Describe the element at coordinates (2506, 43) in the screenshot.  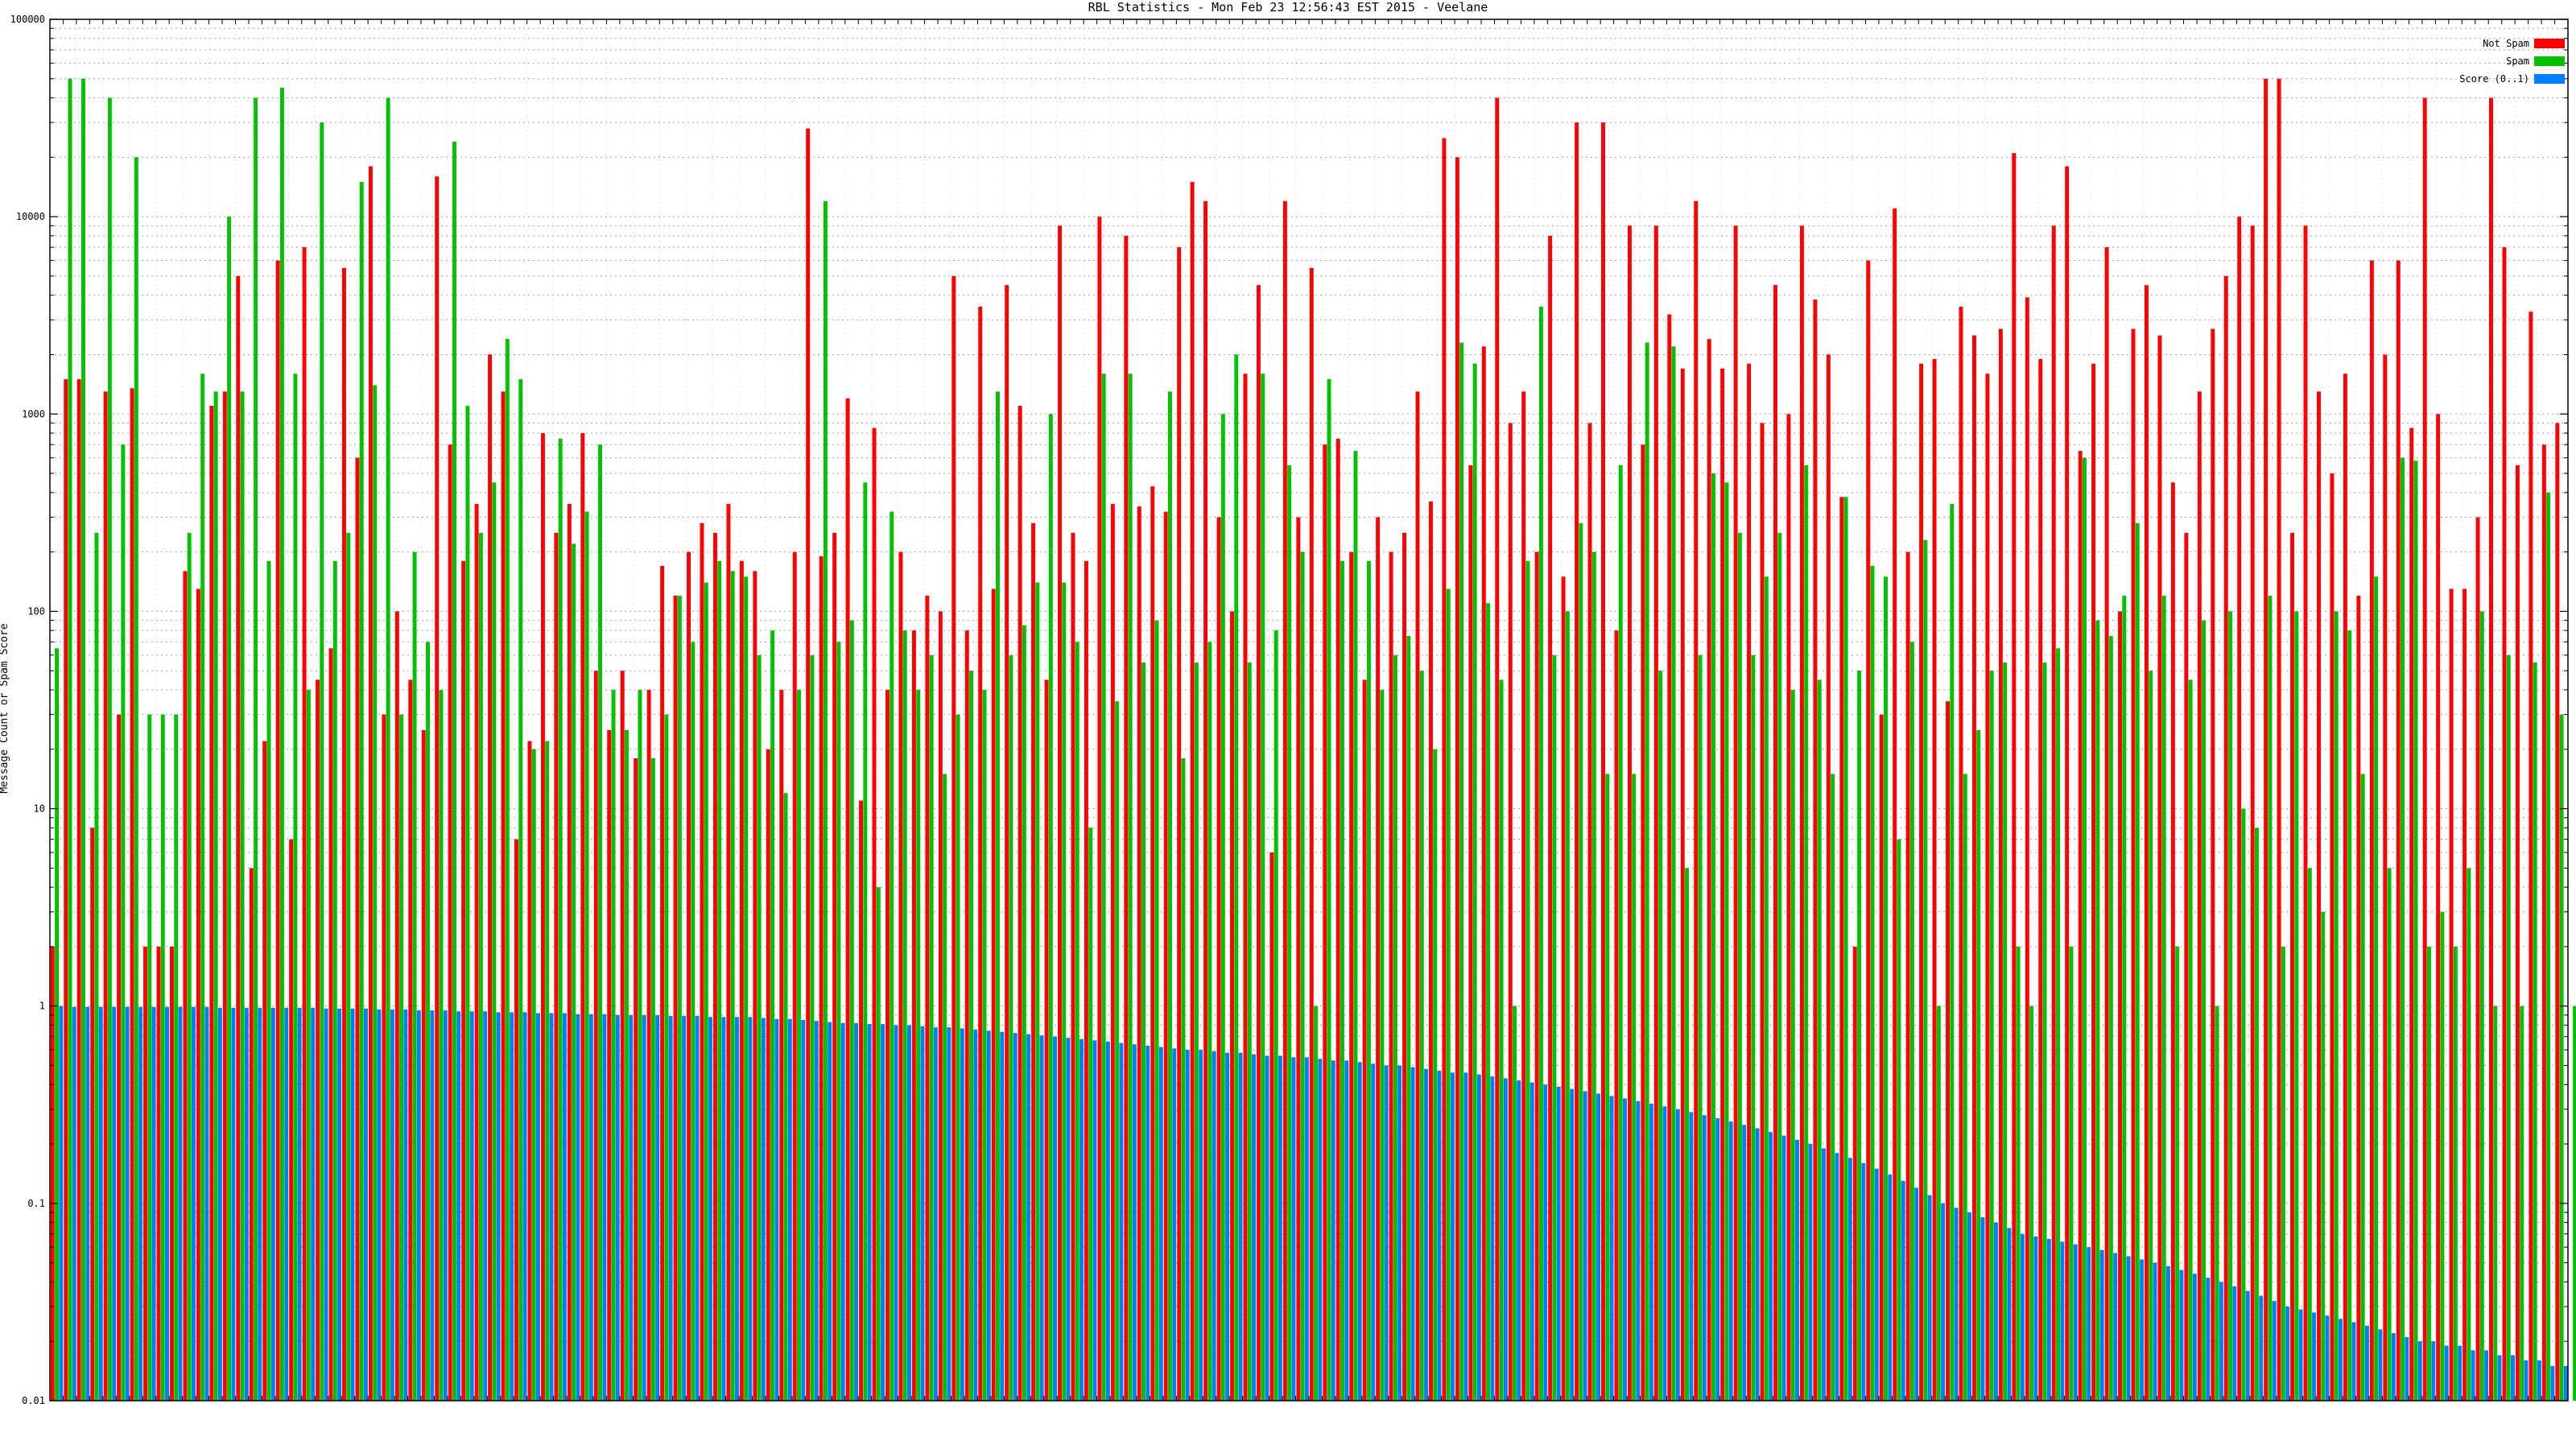
I see `legend-label-not-spam: Not Spam` at that location.